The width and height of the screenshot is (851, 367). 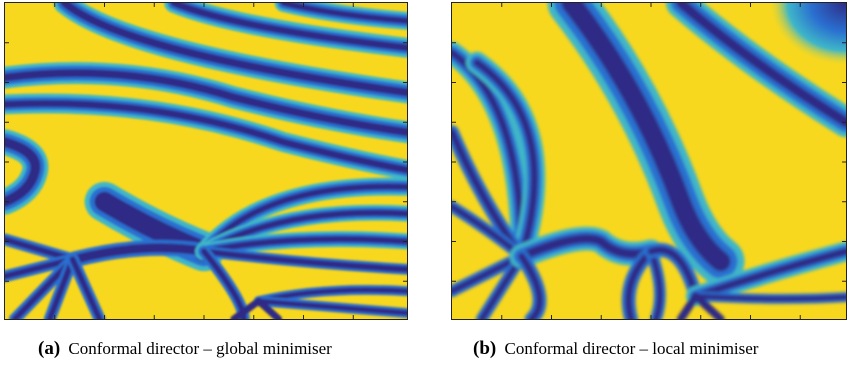 I want to click on caption-b: (b) Conformal director – local minimiser, so click(x=615, y=349).